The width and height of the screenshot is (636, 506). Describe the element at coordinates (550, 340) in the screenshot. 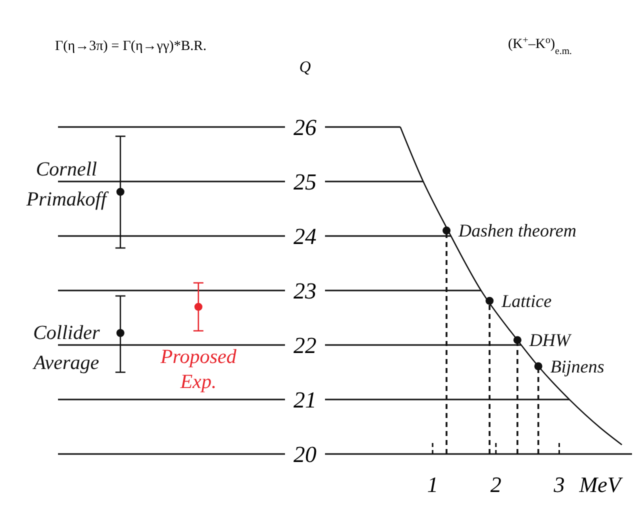

I see `series-label: DHW` at that location.